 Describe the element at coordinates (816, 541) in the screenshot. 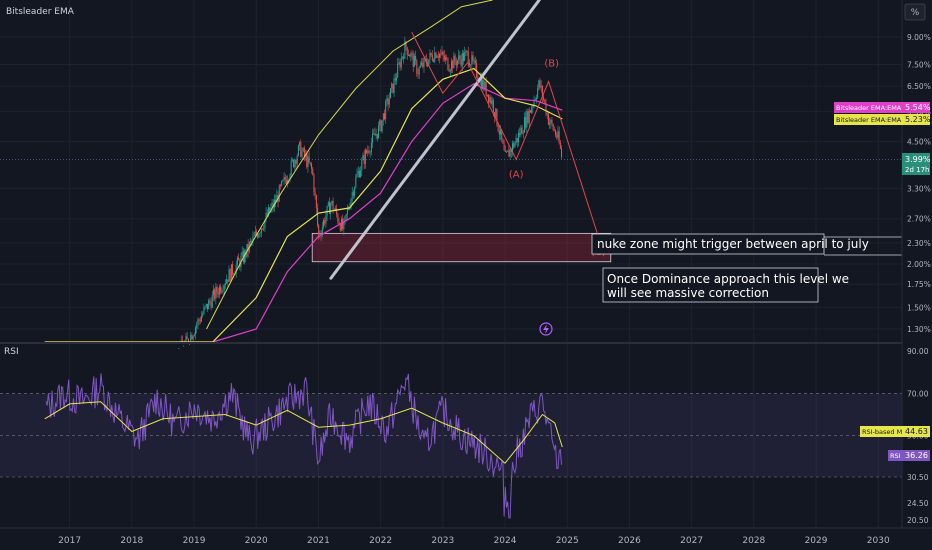

I see `time-tick-label: 2029` at that location.